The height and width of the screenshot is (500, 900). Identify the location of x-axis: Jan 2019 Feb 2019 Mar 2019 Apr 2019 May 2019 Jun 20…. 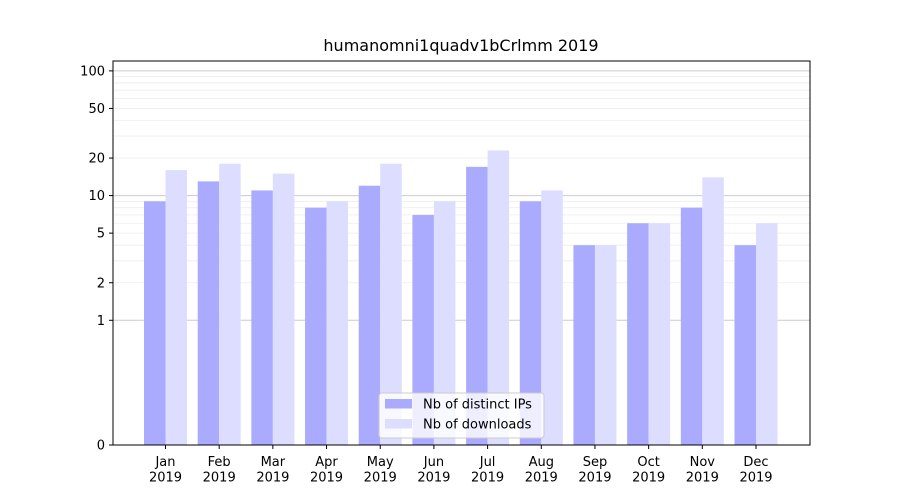
(461, 465).